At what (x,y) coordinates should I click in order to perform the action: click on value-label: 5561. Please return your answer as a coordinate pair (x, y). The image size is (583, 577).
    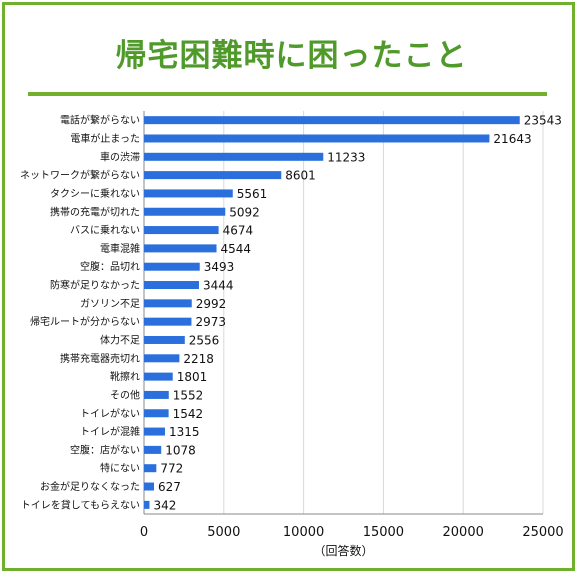
    Looking at the image, I should click on (252, 194).